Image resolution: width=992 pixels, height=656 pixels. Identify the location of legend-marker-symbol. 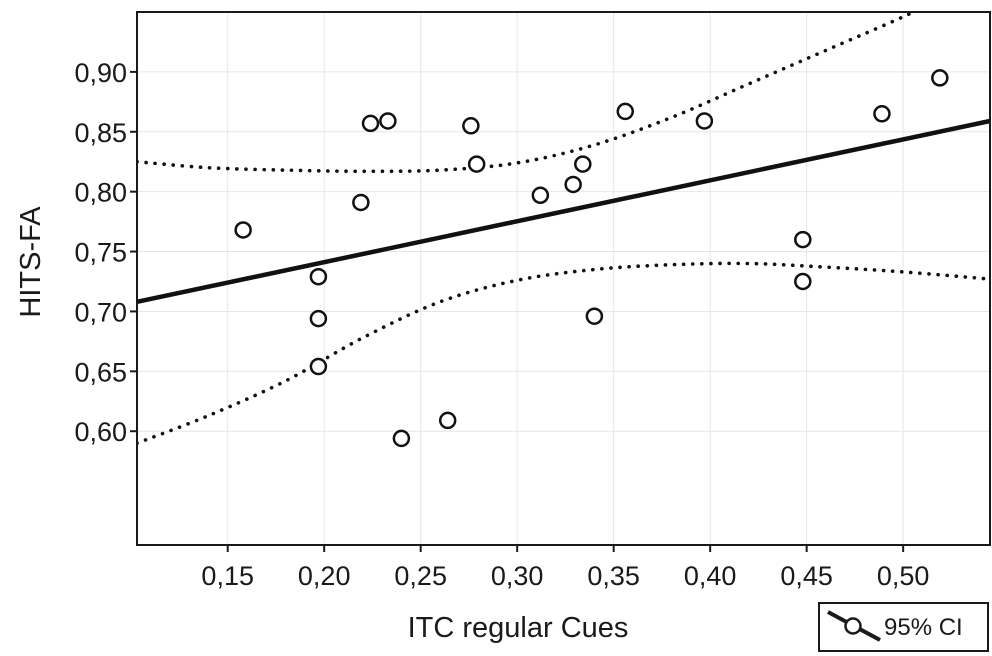
(853, 626).